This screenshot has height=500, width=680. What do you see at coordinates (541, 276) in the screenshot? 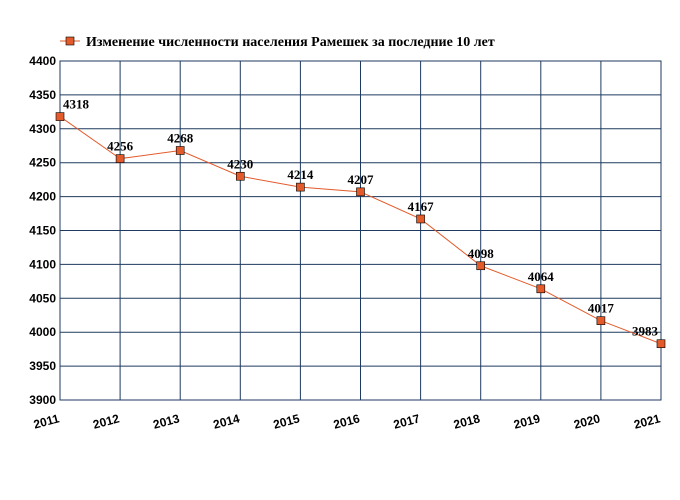
I see `data-label: 4064` at bounding box center [541, 276].